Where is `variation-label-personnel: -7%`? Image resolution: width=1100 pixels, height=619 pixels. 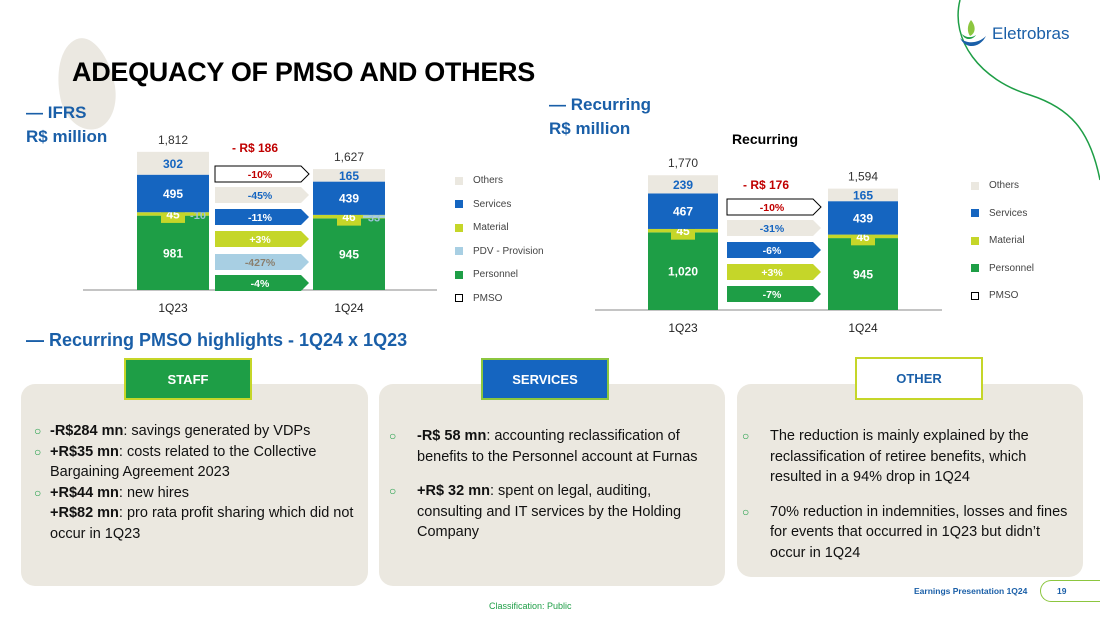 variation-label-personnel: -7% is located at coordinates (772, 295).